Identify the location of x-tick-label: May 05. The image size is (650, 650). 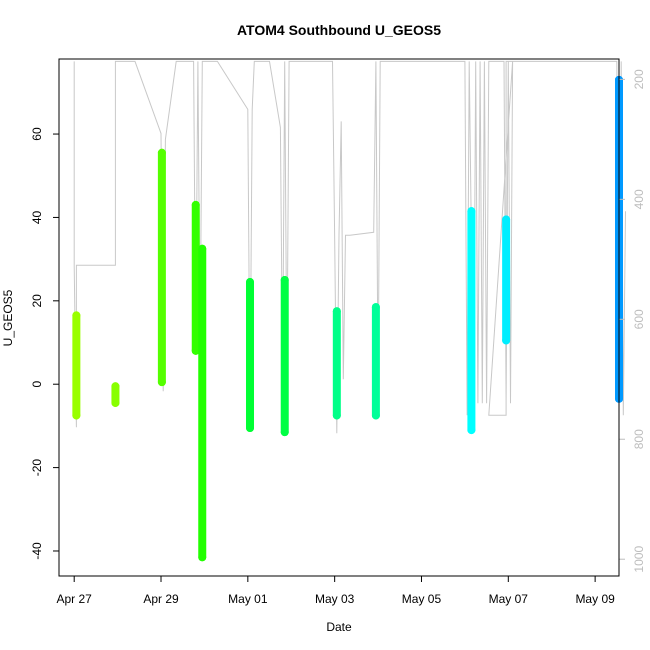
(422, 599).